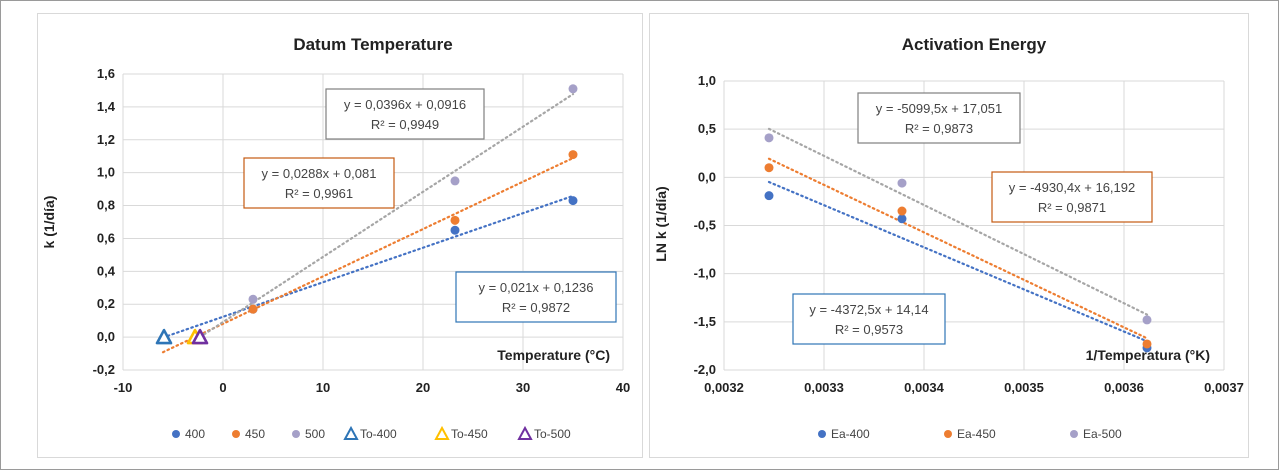 Image resolution: width=1279 pixels, height=470 pixels. Describe the element at coordinates (623, 387) in the screenshot. I see `x-tick-label: 40` at that location.